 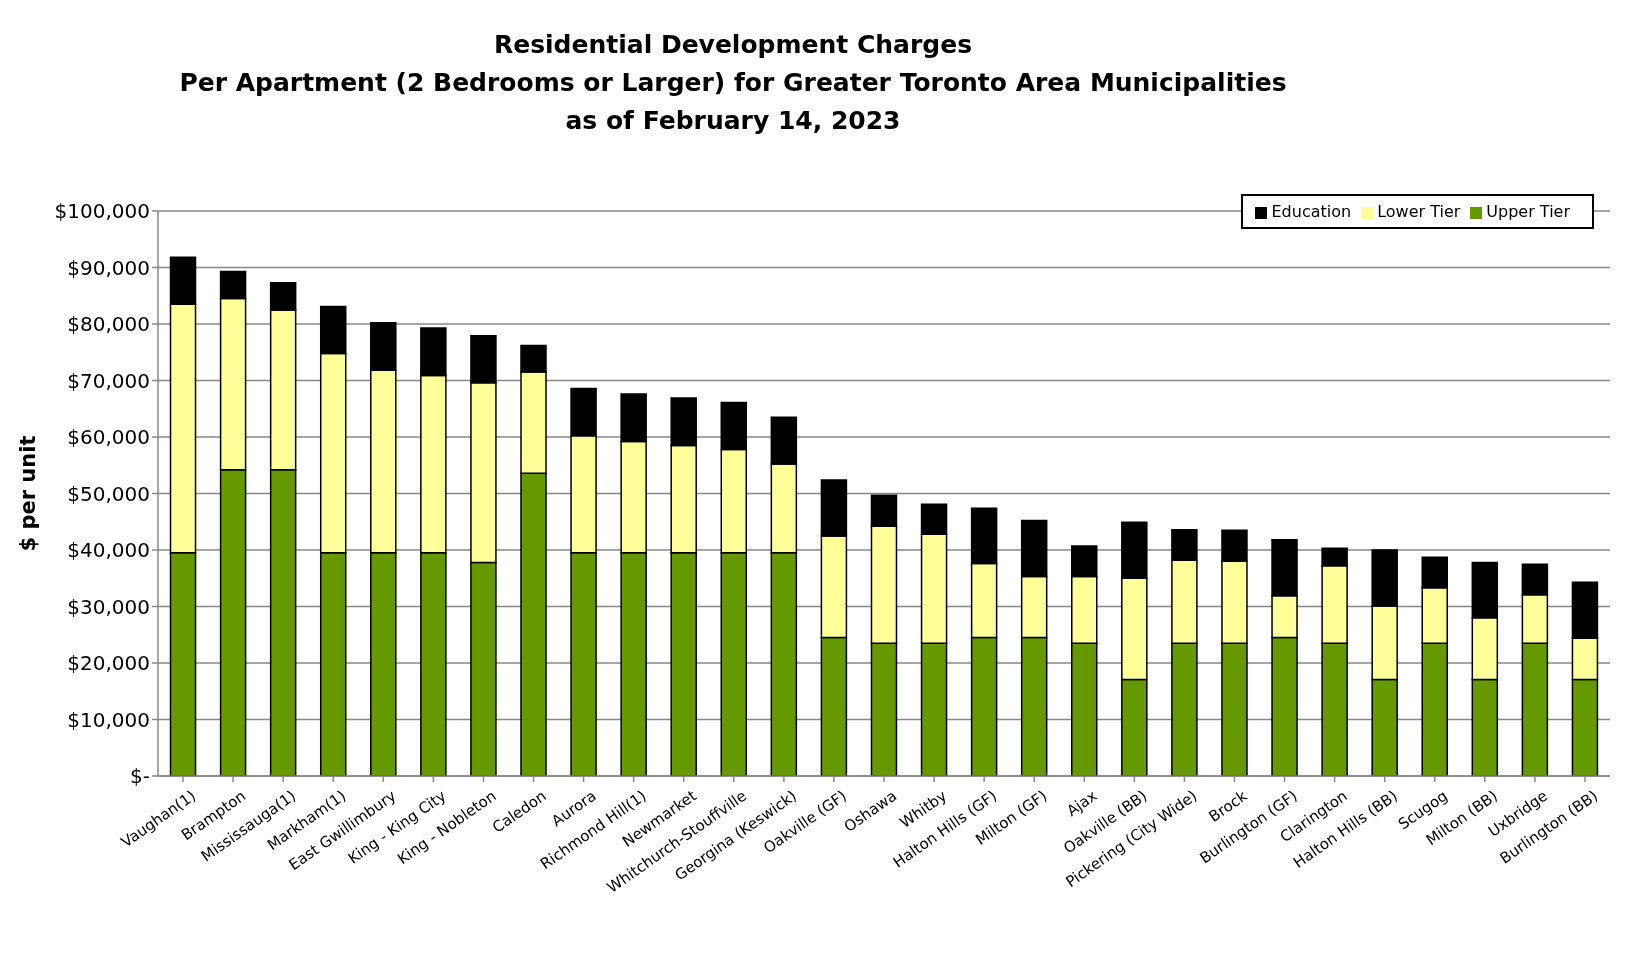 What do you see at coordinates (1528, 211) in the screenshot?
I see `legend-label: Upper Tier` at bounding box center [1528, 211].